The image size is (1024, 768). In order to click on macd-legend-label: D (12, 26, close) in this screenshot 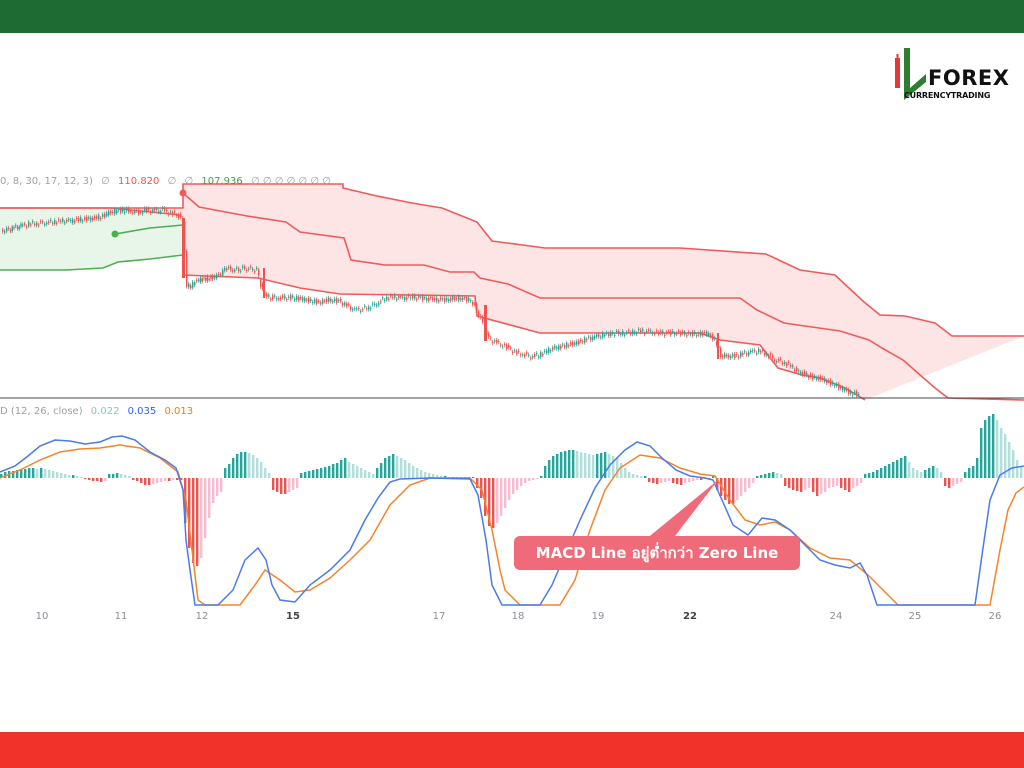, I will do `click(41, 411)`.